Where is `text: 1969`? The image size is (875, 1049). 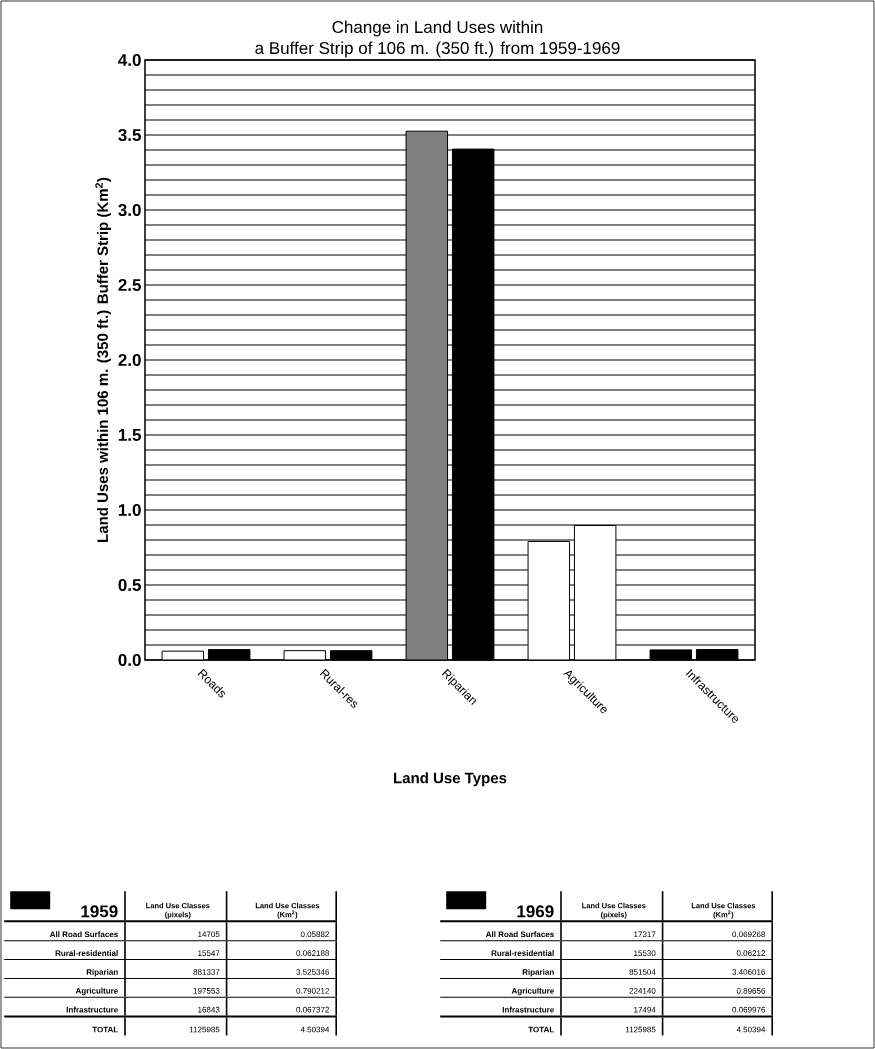 text: 1969 is located at coordinates (535, 911).